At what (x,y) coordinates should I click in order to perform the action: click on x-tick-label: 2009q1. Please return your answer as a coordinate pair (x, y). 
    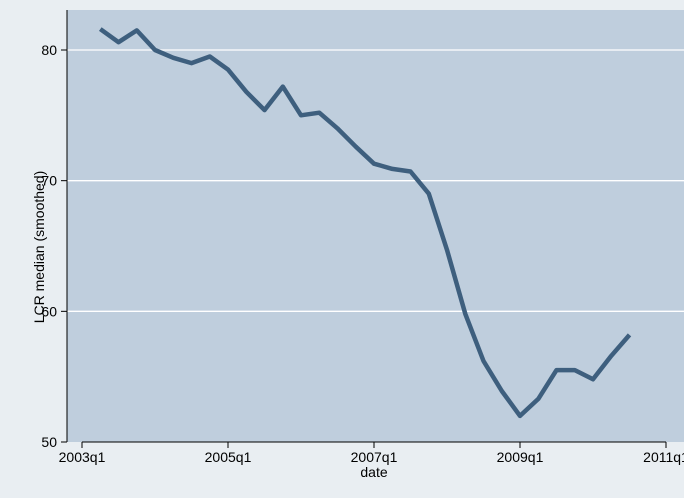
    Looking at the image, I should click on (520, 457).